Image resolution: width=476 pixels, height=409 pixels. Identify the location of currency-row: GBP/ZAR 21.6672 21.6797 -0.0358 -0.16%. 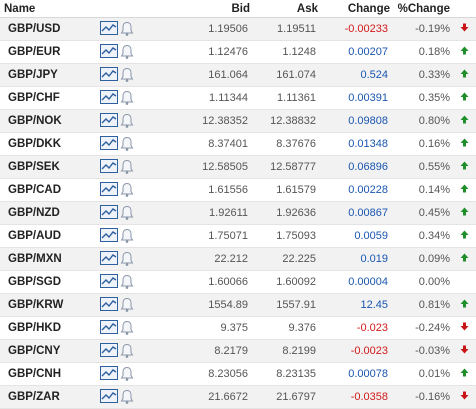
(238, 397).